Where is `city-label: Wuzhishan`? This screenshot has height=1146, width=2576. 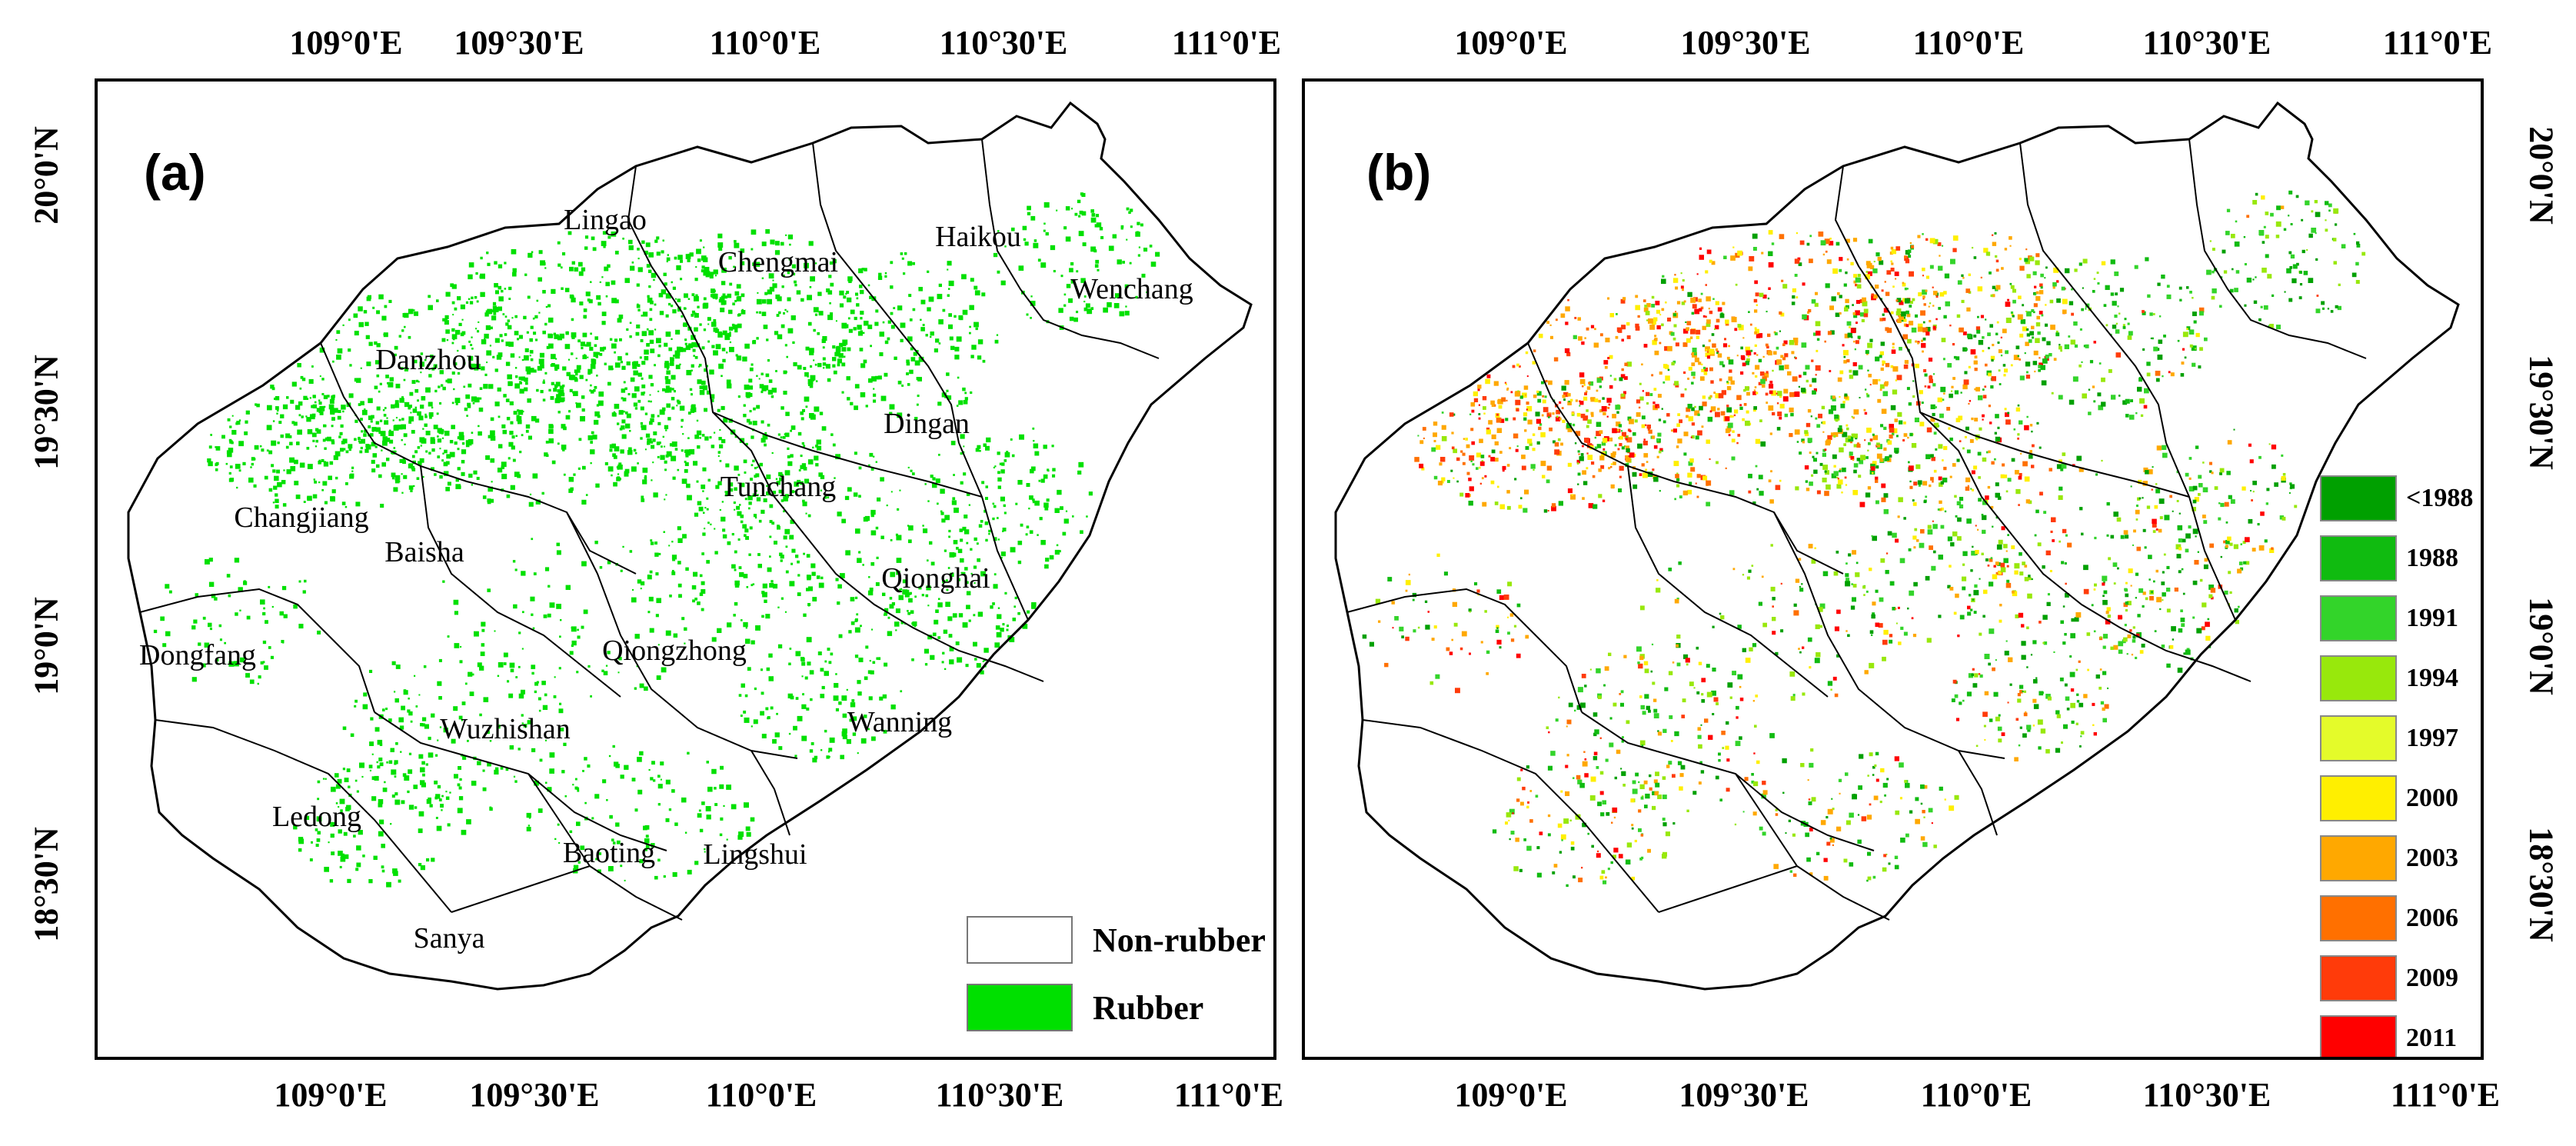
city-label: Wuzhishan is located at coordinates (505, 729).